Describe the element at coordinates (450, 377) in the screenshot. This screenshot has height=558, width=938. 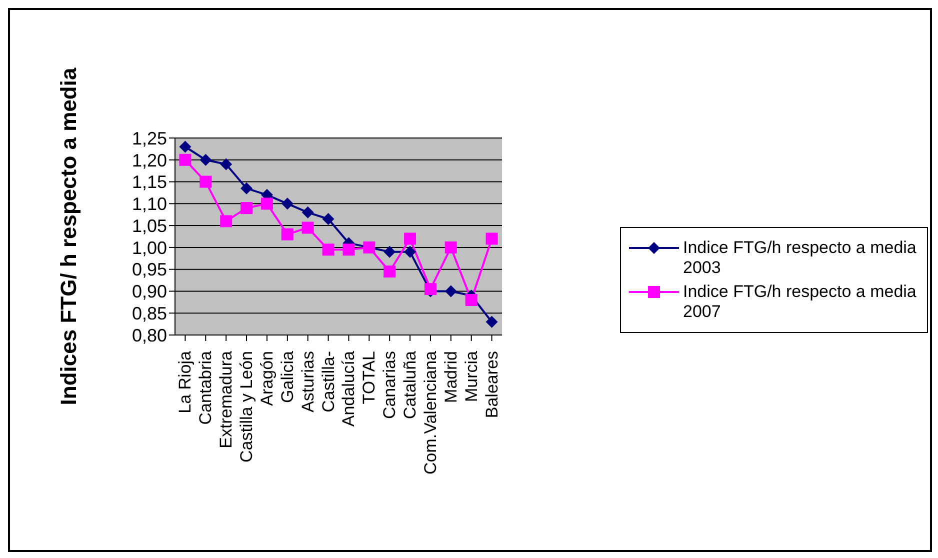
I see `x-tick-label: Madrid` at that location.